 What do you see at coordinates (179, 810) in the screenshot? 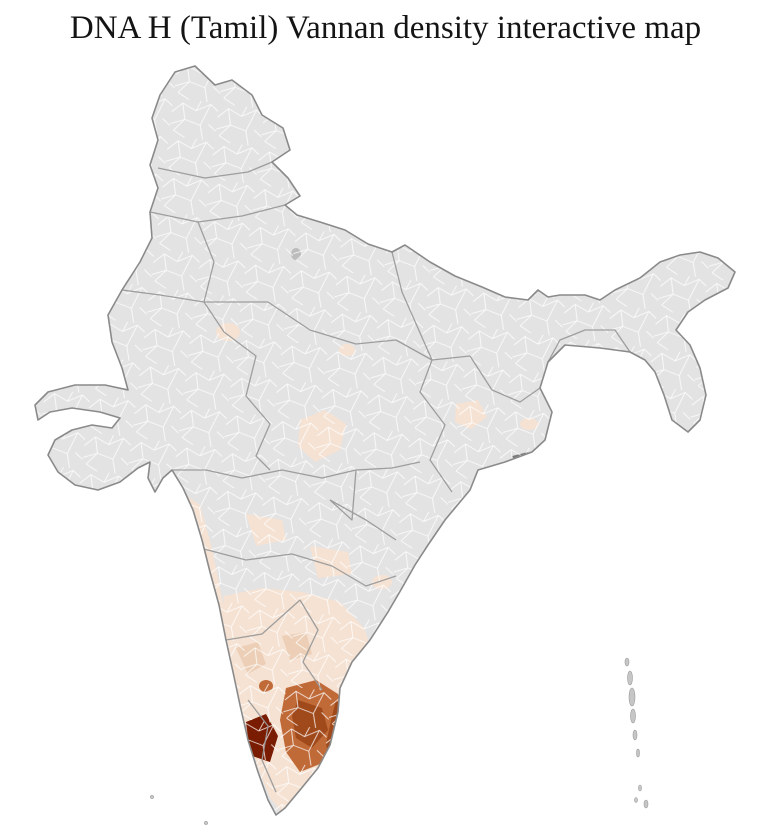
I see `lakshadweep-islands` at bounding box center [179, 810].